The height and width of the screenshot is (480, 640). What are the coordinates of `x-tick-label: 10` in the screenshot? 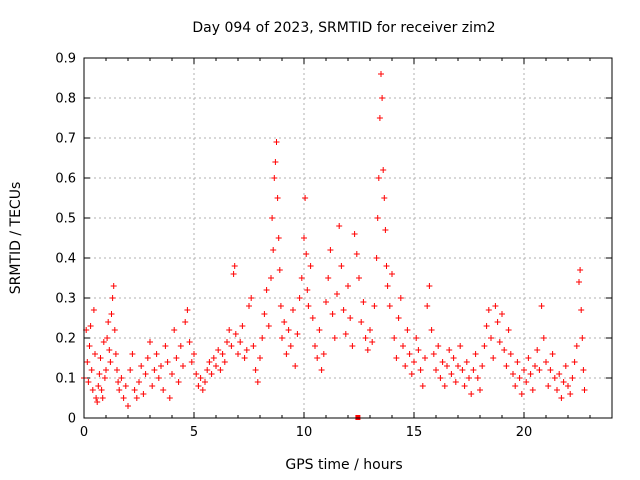 It's located at (304, 432).